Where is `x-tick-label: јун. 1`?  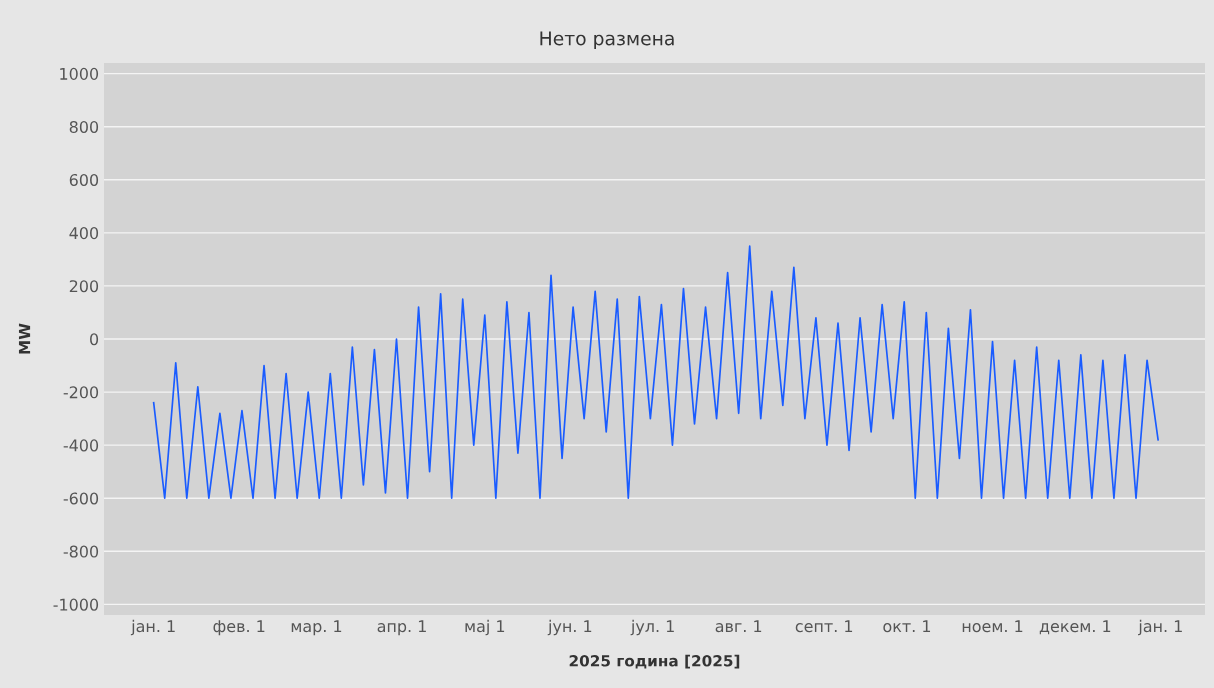 x-tick-label: јун. 1 is located at coordinates (569, 627).